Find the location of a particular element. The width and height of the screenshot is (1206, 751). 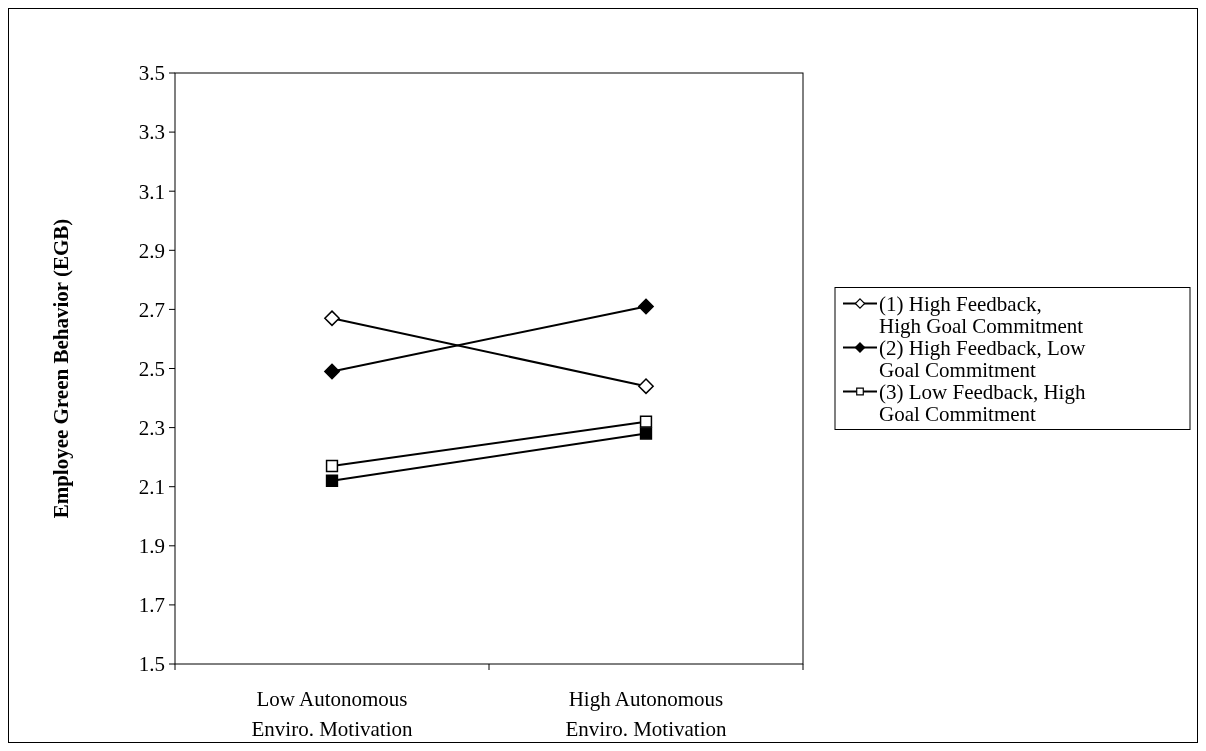

y-tick-label: 1.5 is located at coordinates (151, 664).